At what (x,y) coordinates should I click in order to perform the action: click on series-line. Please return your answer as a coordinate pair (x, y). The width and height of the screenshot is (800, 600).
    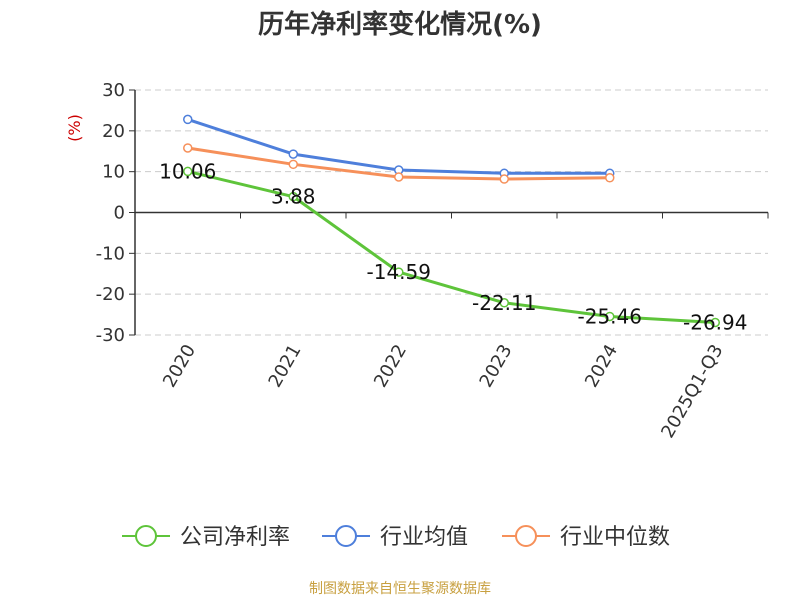
    Looking at the image, I should click on (398, 146).